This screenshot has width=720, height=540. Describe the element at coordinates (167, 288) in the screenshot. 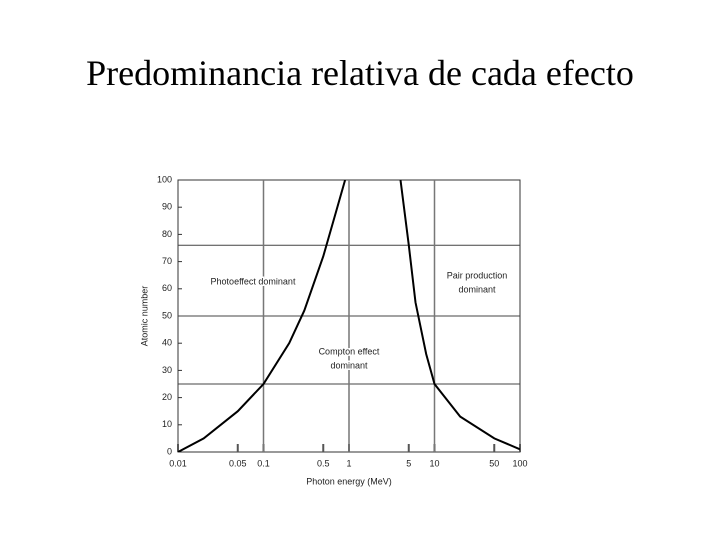

I see `y-tick-label: 60` at that location.